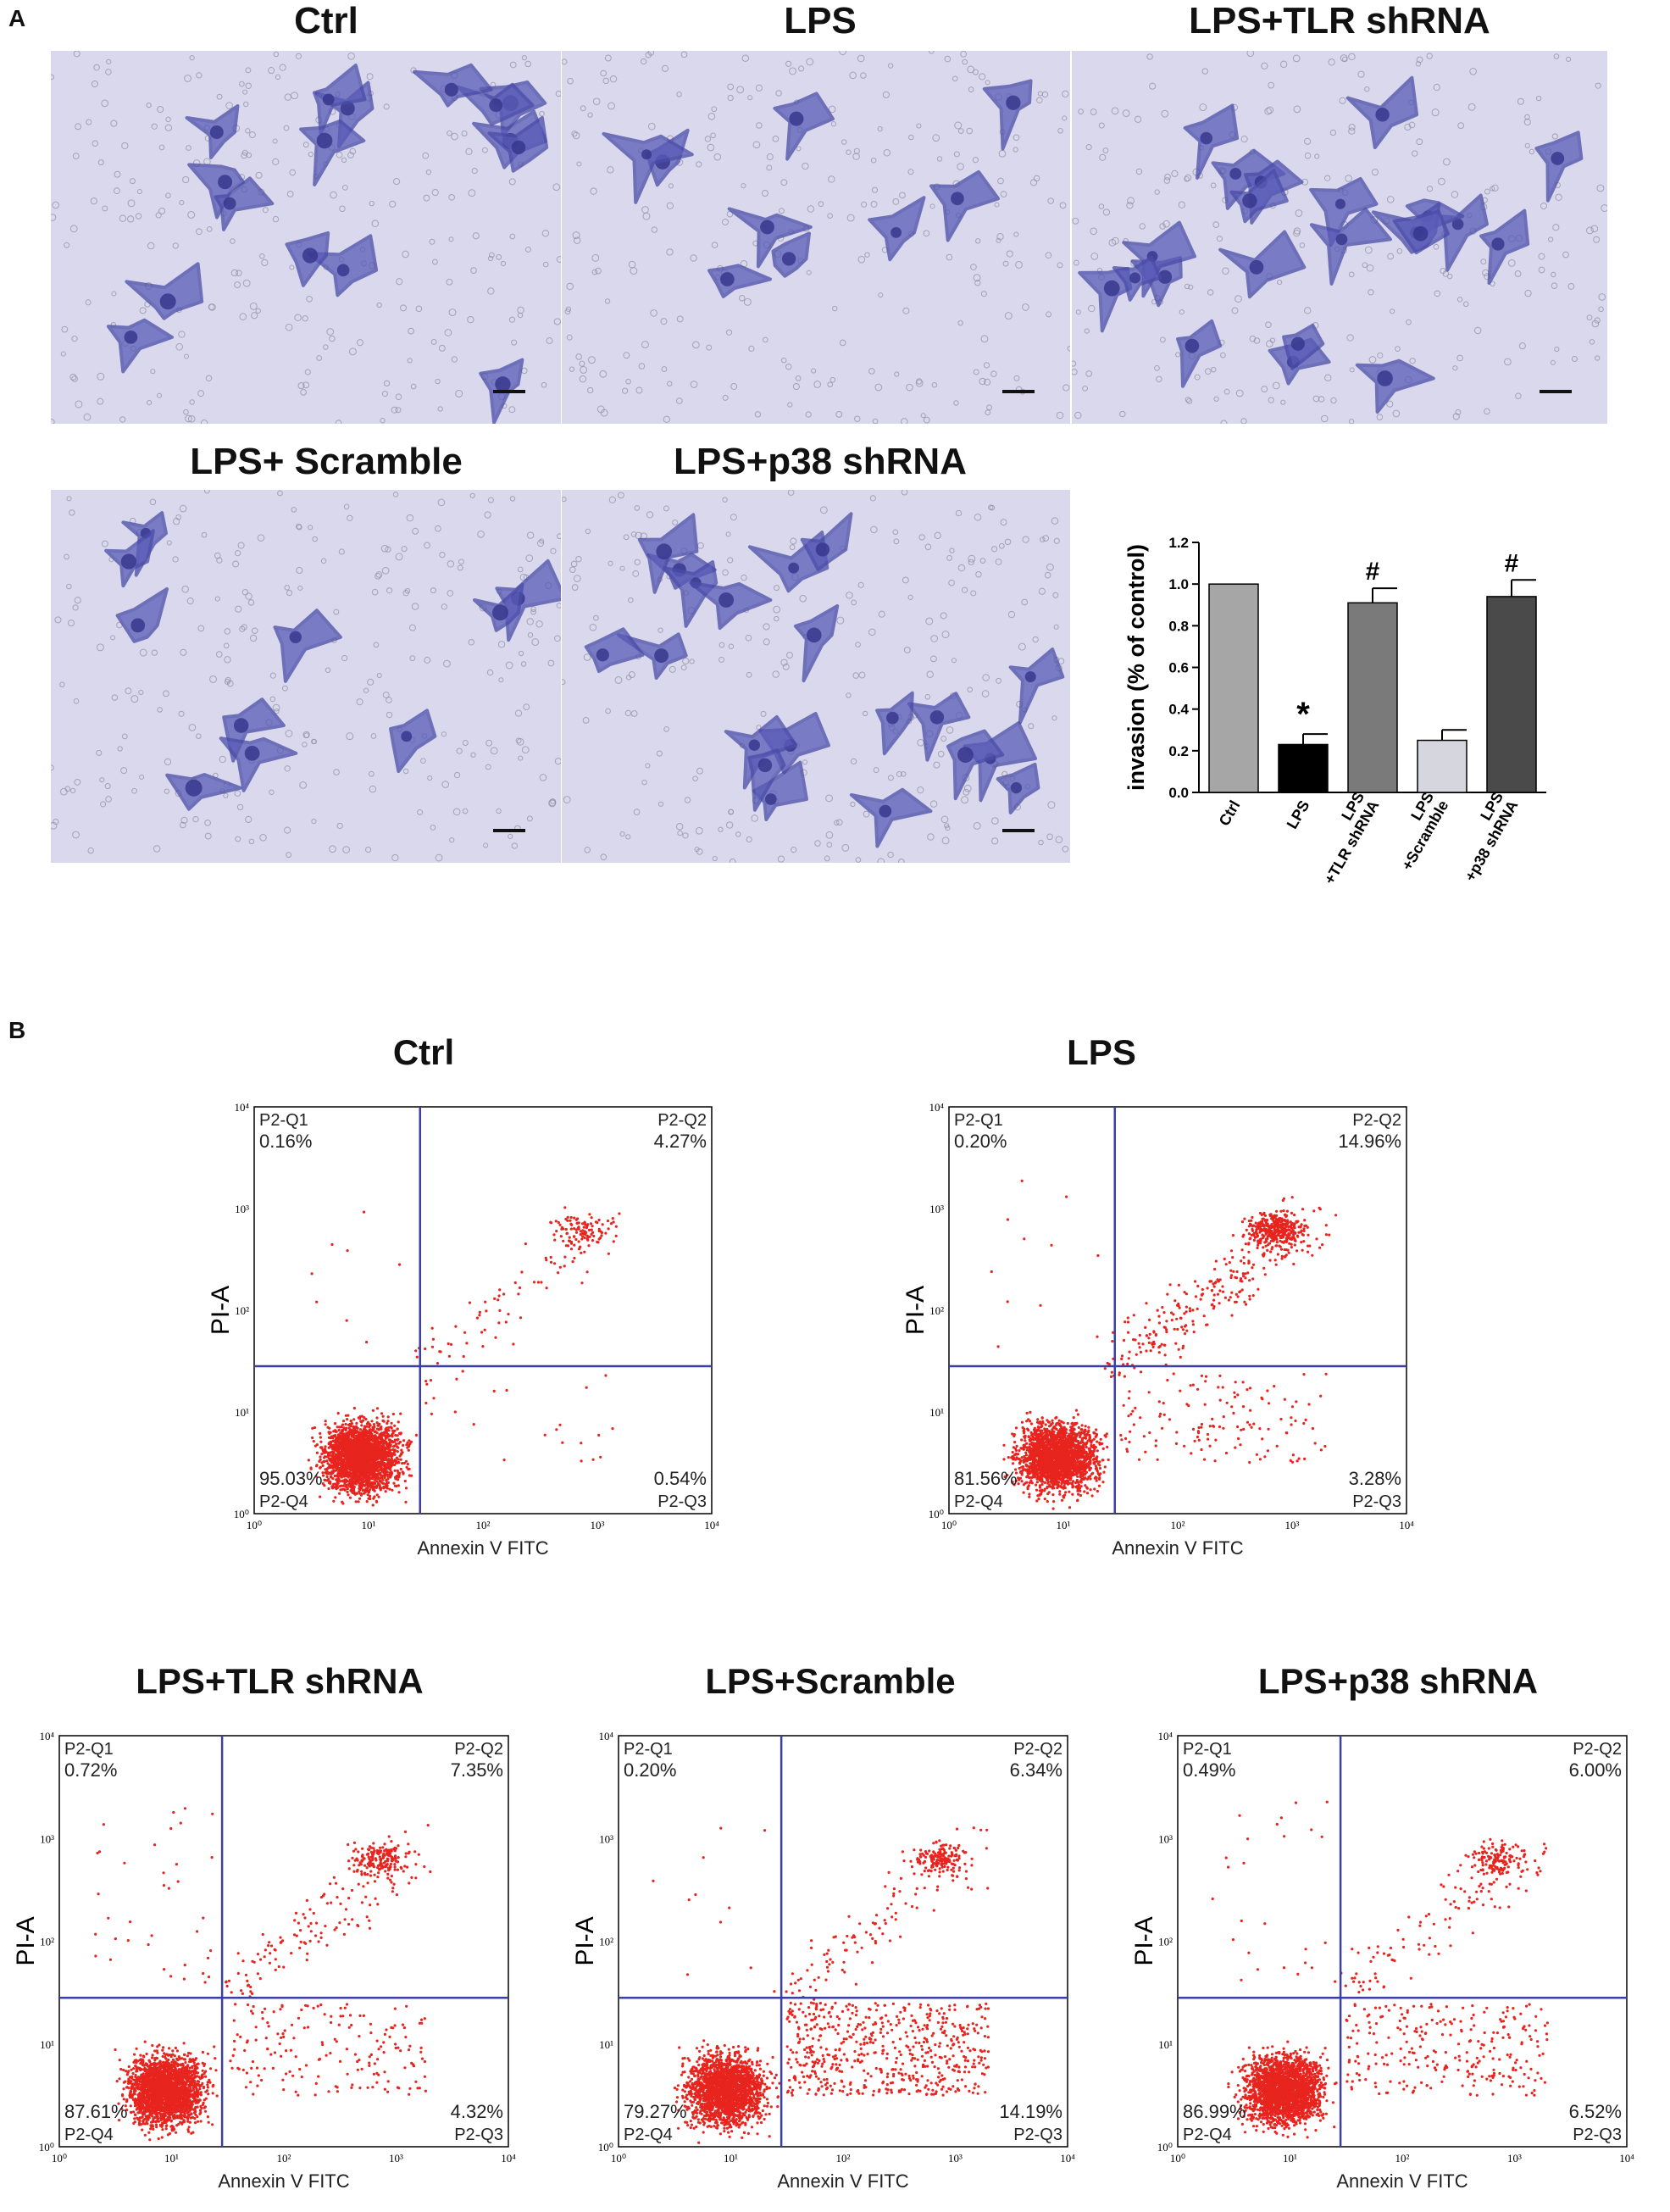  Describe the element at coordinates (96, 2111) in the screenshot. I see `quadrant-q4-value: 87.61%` at that location.